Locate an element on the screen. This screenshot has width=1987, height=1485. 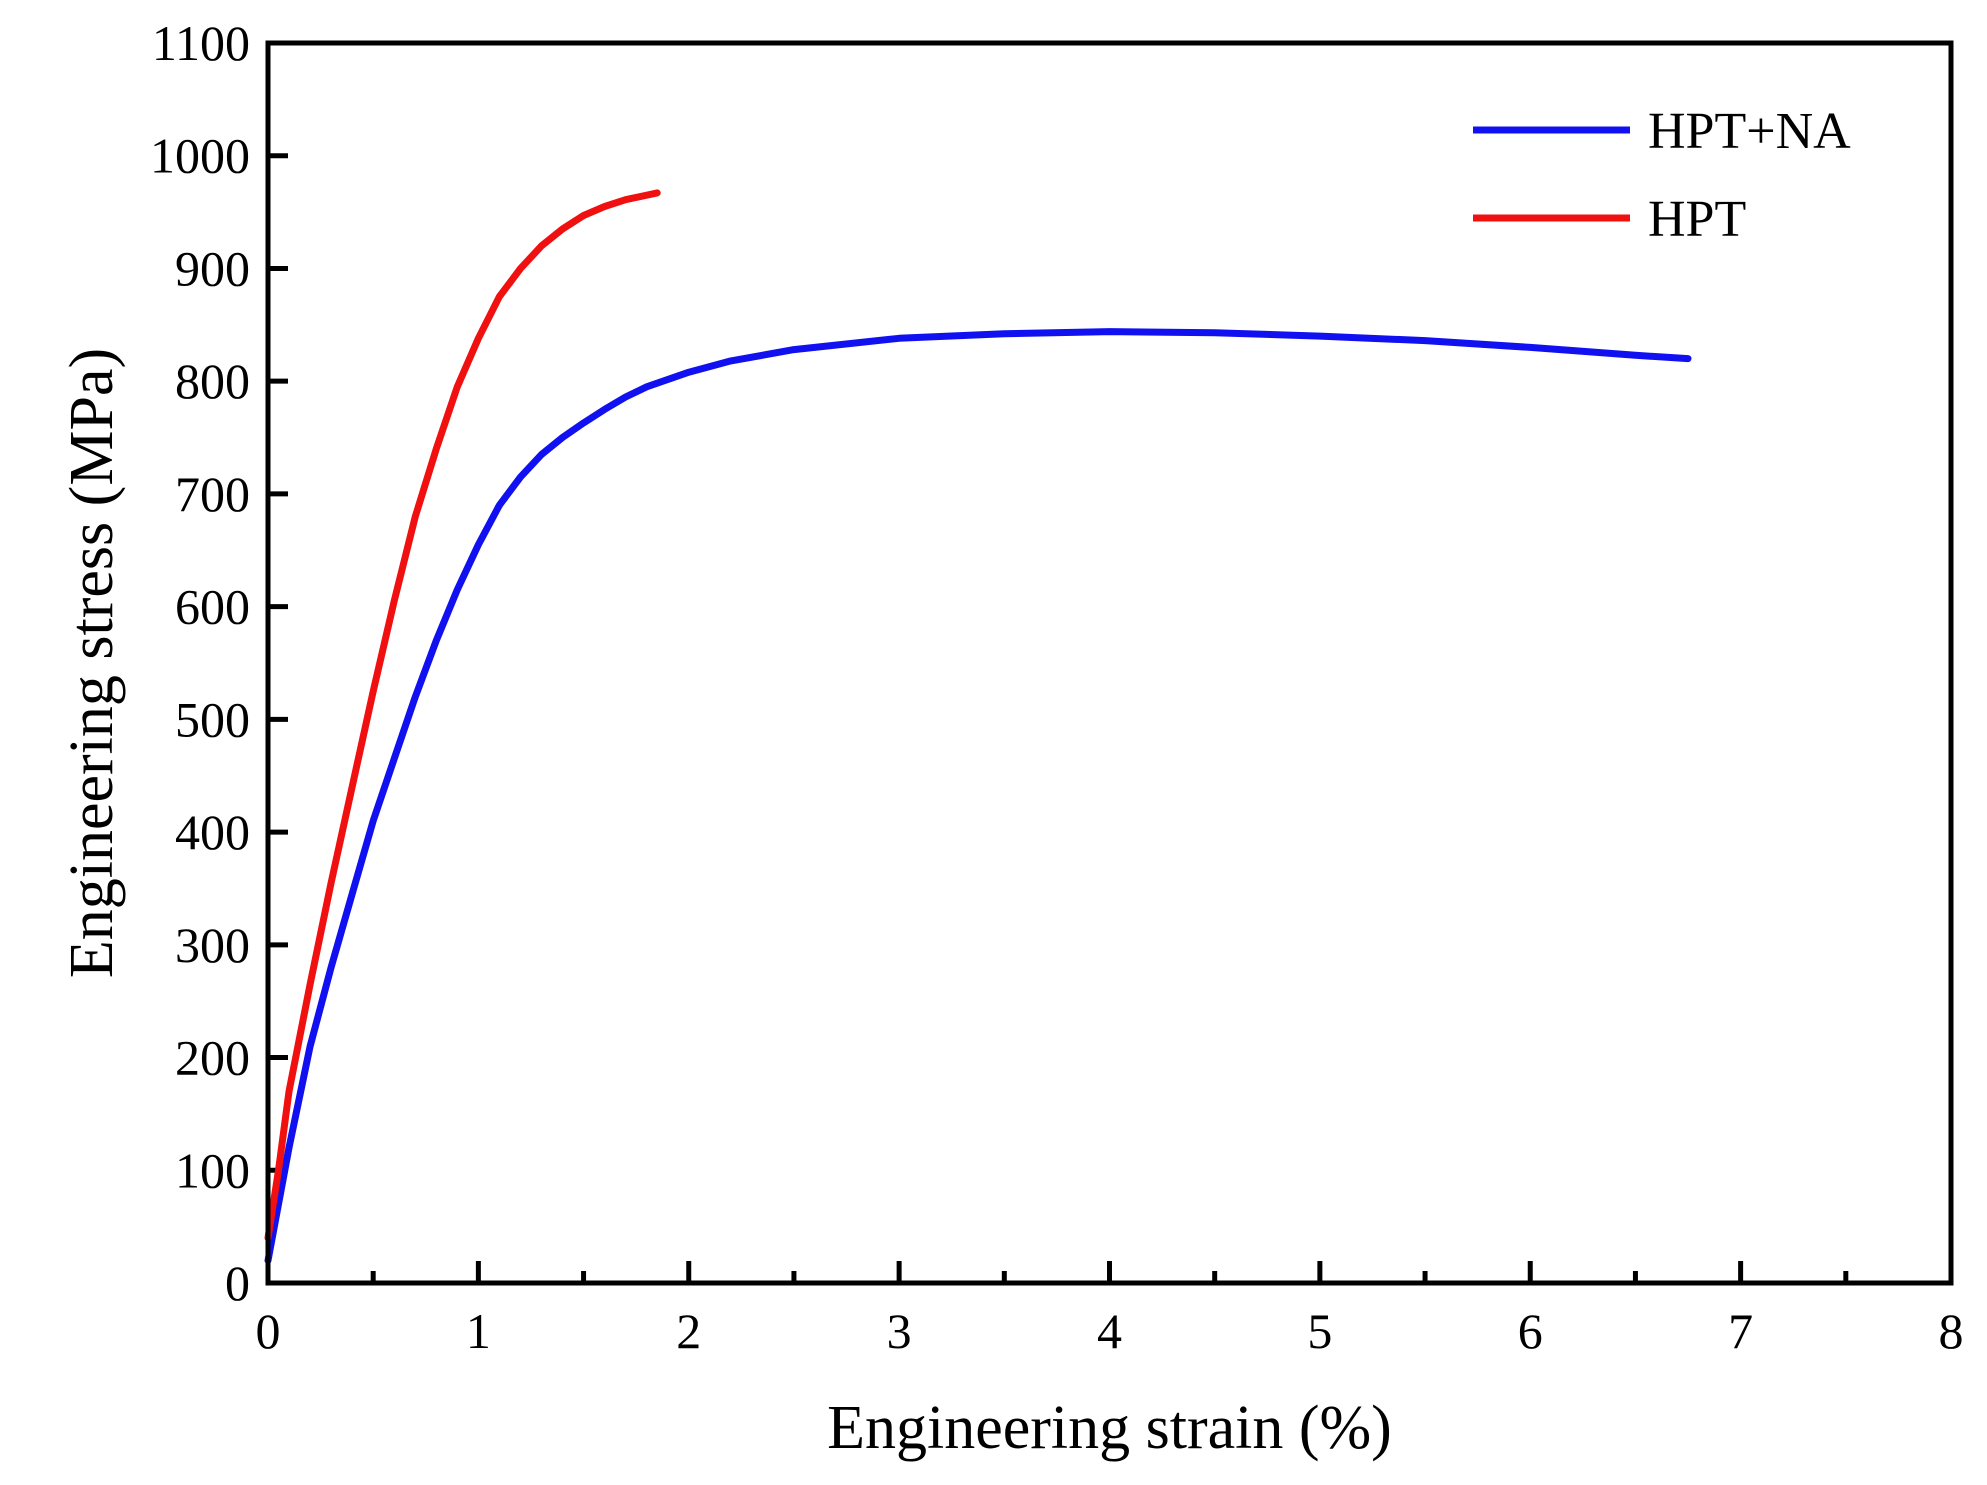
x-tick-label: 6 is located at coordinates (1530, 1331).